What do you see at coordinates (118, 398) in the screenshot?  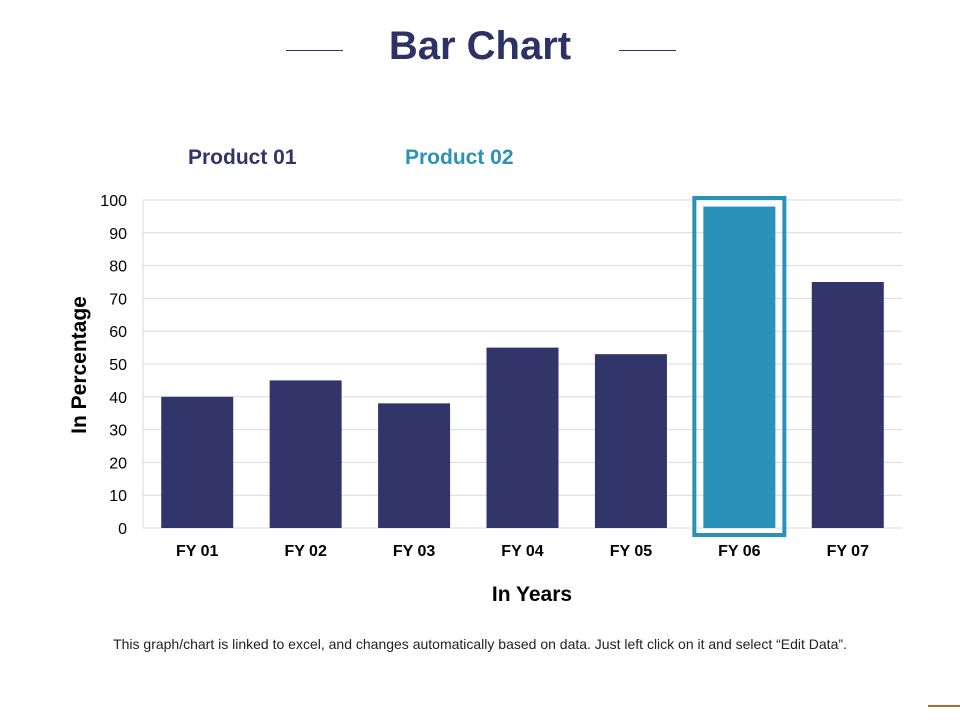 I see `y-tick-label: 40` at bounding box center [118, 398].